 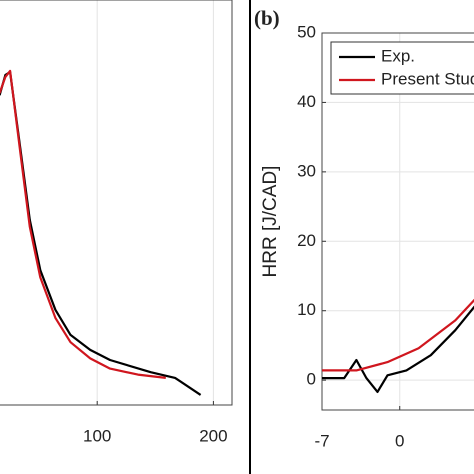 I want to click on y-tick-label: 50, so click(x=306, y=31).